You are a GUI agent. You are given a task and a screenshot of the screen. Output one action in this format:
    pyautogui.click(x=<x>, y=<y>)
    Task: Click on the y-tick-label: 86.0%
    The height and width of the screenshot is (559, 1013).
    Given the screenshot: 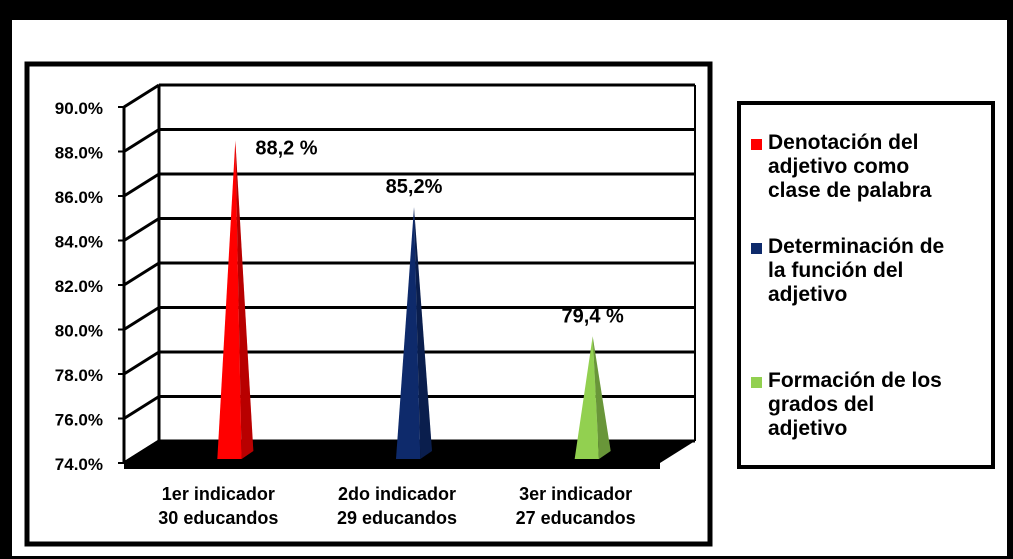 What is the action you would take?
    pyautogui.click(x=79, y=197)
    